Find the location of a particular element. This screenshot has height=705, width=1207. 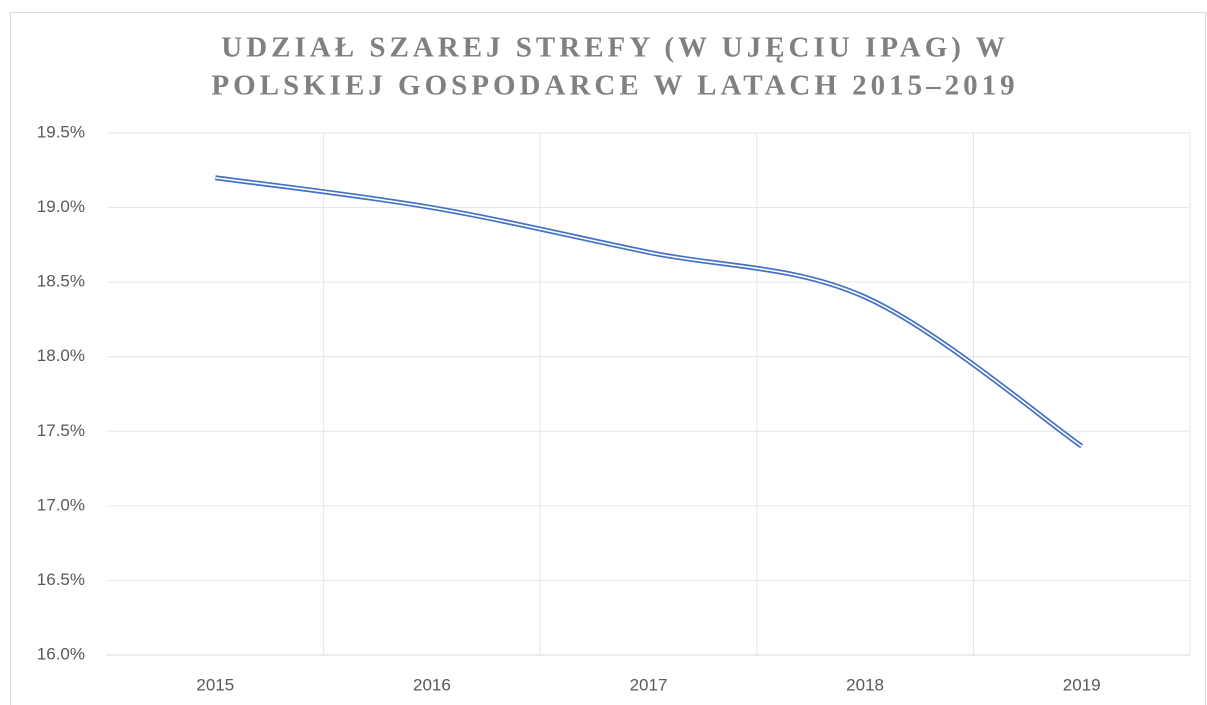

y-tick-label: 19.5% is located at coordinates (61, 131).